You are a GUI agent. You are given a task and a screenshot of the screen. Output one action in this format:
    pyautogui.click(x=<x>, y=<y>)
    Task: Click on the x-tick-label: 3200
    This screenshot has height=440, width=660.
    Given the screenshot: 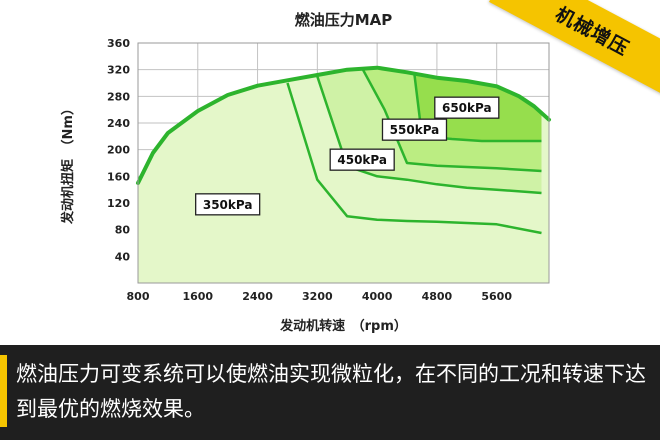 What is the action you would take?
    pyautogui.click(x=317, y=296)
    